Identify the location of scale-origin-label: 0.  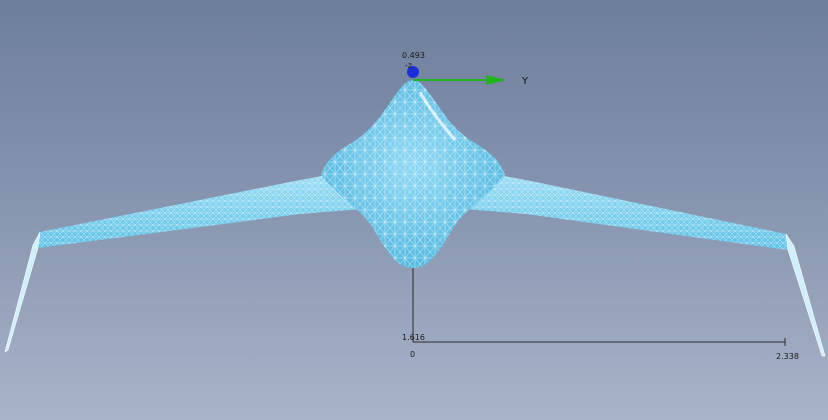
(412, 354).